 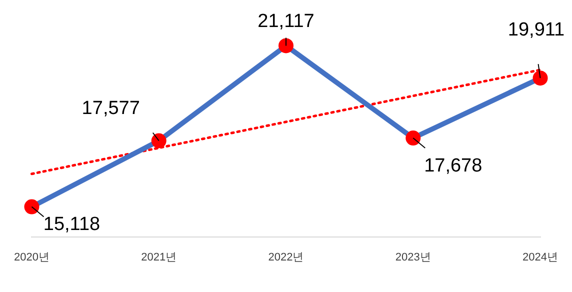 What do you see at coordinates (540, 257) in the screenshot?
I see `x-tick-label: 2024년` at bounding box center [540, 257].